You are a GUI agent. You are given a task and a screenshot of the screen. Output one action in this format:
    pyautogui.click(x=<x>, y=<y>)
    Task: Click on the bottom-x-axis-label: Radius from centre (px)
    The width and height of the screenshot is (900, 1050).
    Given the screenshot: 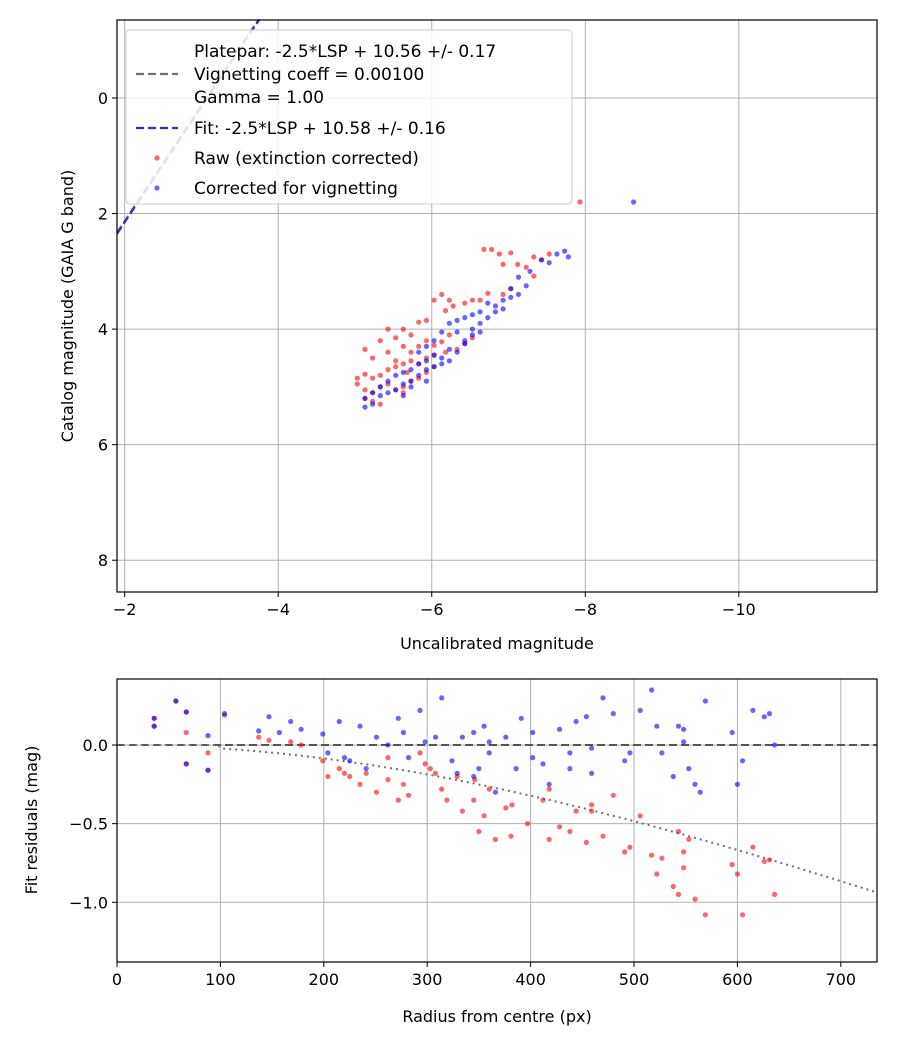 What is the action you would take?
    pyautogui.click(x=496, y=1016)
    